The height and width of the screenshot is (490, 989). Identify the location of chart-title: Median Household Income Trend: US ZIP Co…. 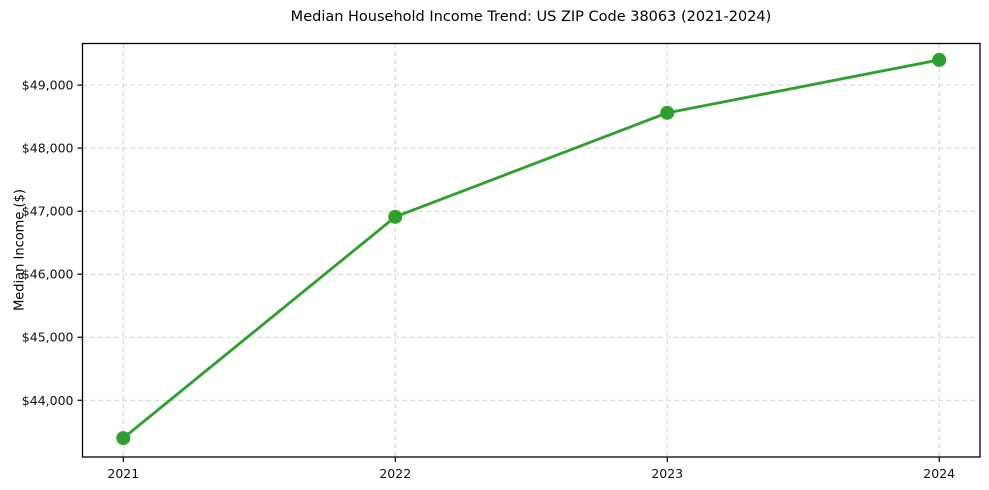
(531, 17).